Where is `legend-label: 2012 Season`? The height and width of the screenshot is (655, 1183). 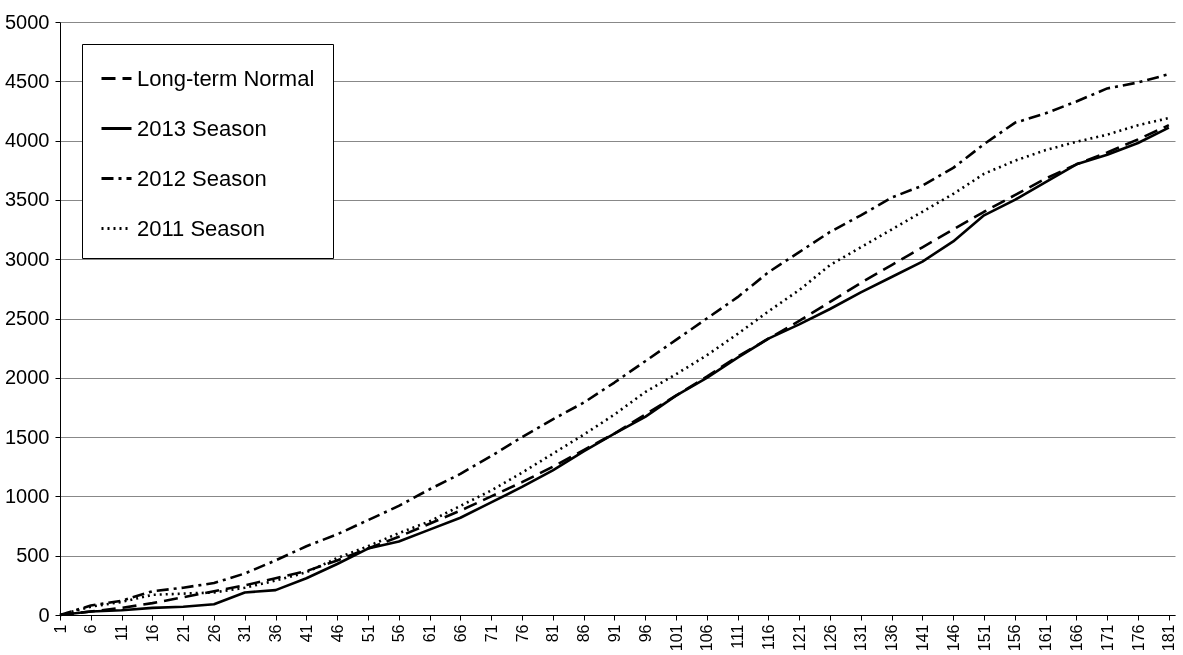 legend-label: 2012 Season is located at coordinates (202, 178).